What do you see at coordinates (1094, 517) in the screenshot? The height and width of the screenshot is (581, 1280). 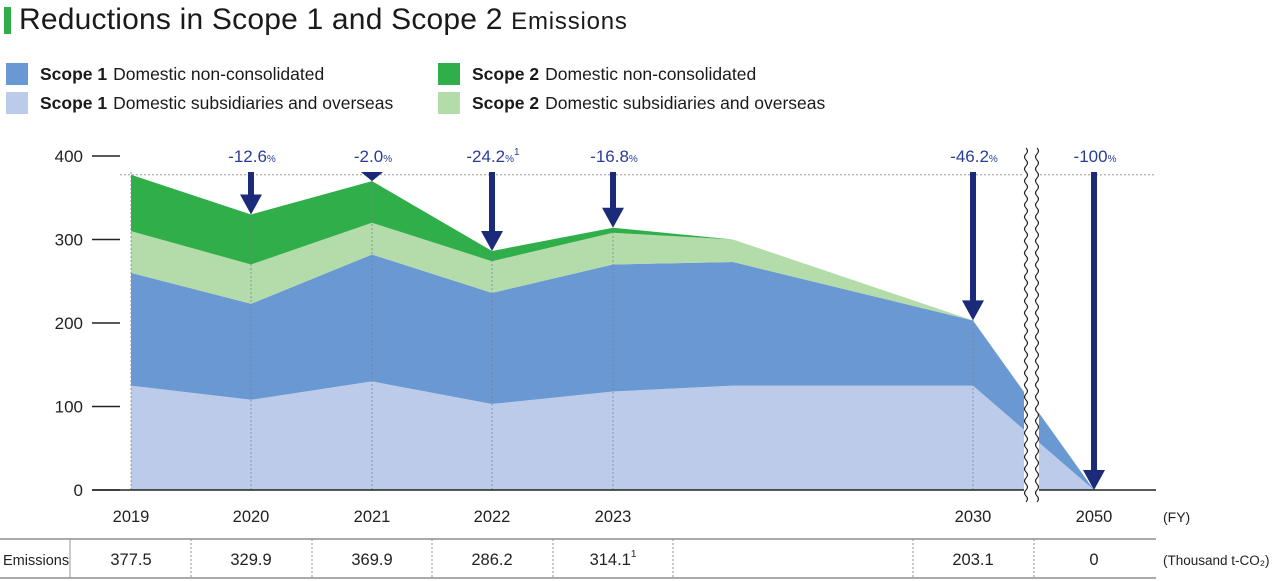 I see `x-tick-label: 2050` at bounding box center [1094, 517].